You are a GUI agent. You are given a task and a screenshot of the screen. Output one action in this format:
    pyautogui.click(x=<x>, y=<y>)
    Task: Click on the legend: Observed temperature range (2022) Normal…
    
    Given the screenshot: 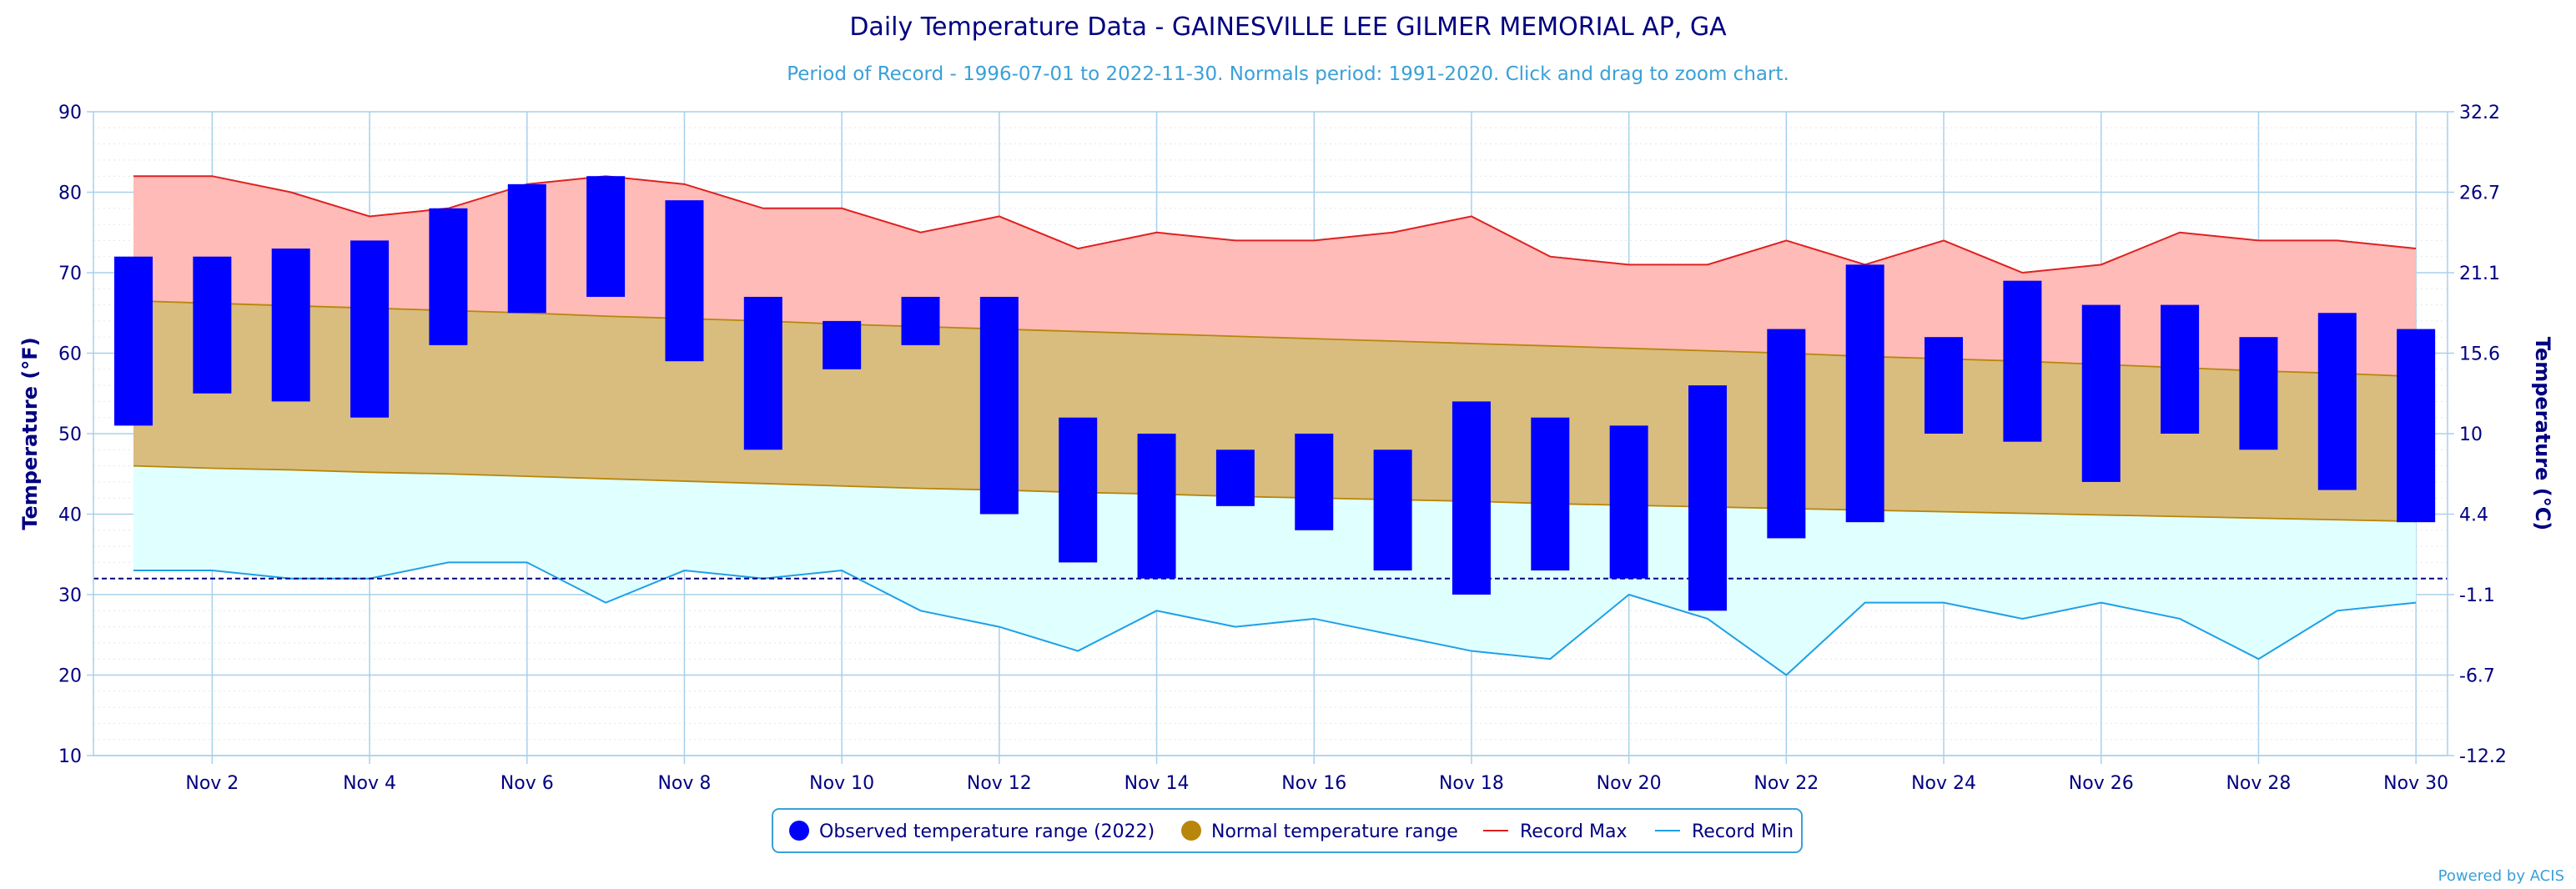 What is the action you would take?
    pyautogui.click(x=1287, y=830)
    